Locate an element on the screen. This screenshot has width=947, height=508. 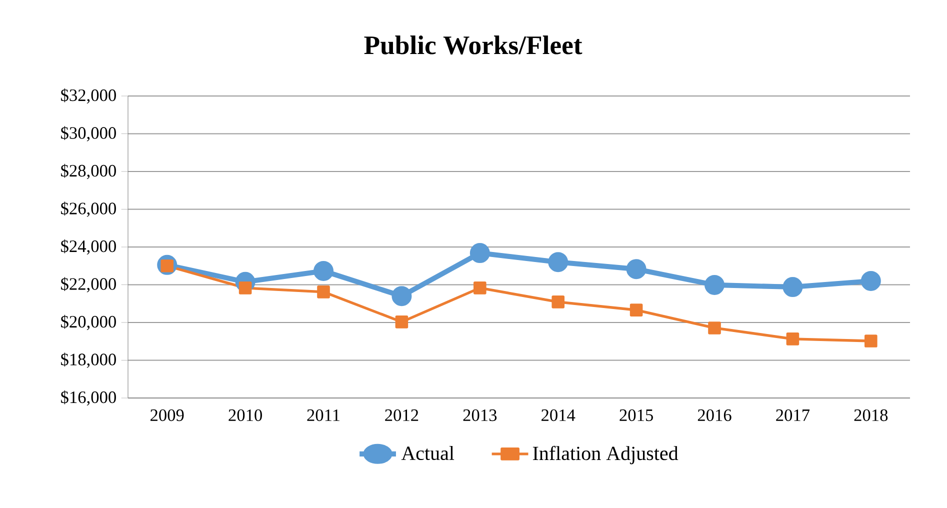
legend-label: Inflation Adjusted is located at coordinates (605, 455).